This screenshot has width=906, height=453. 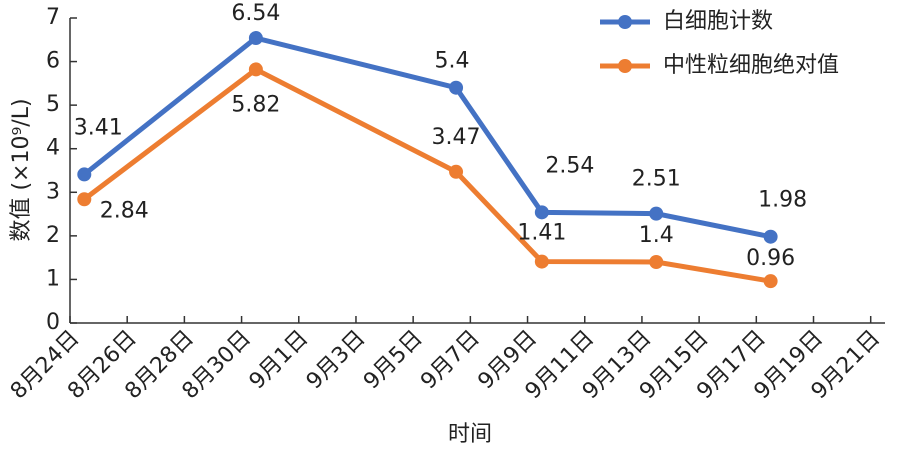 I want to click on x-tick-label: 9月7日, so click(x=450, y=360).